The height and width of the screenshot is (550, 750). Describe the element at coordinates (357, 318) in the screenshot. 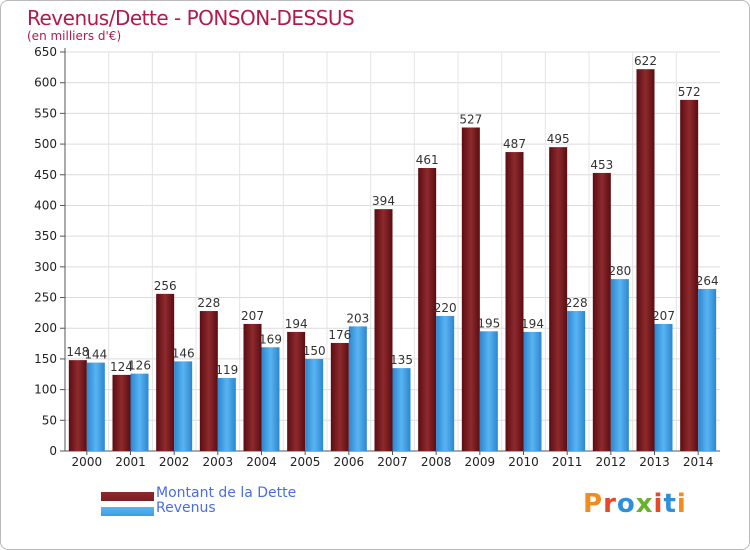

I see `data-label: 203` at that location.